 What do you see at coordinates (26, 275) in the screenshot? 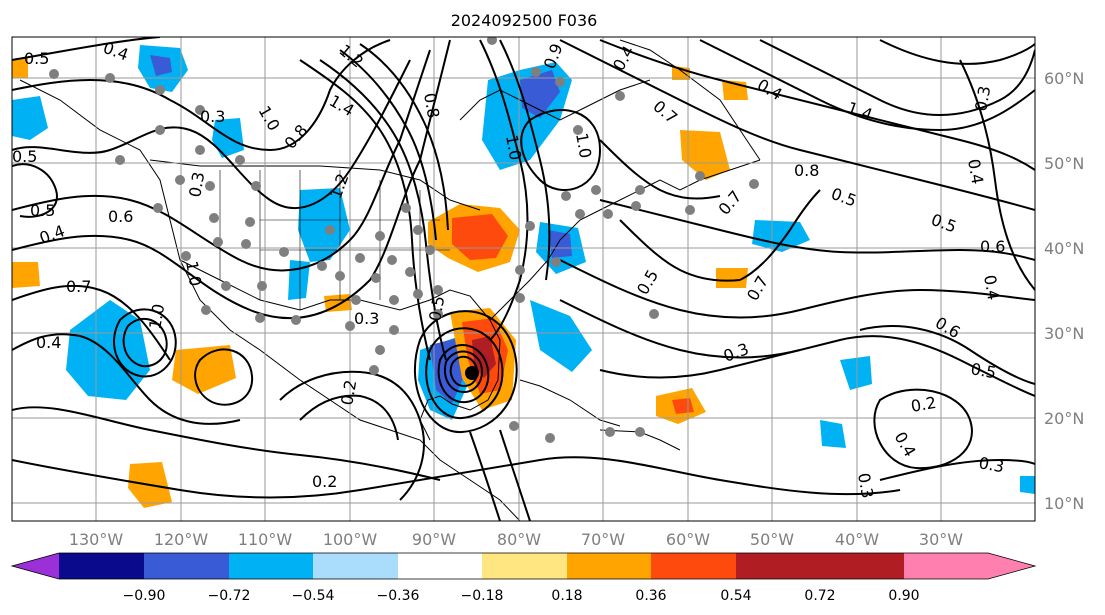
I see `shade-pacific-w-orange` at bounding box center [26, 275].